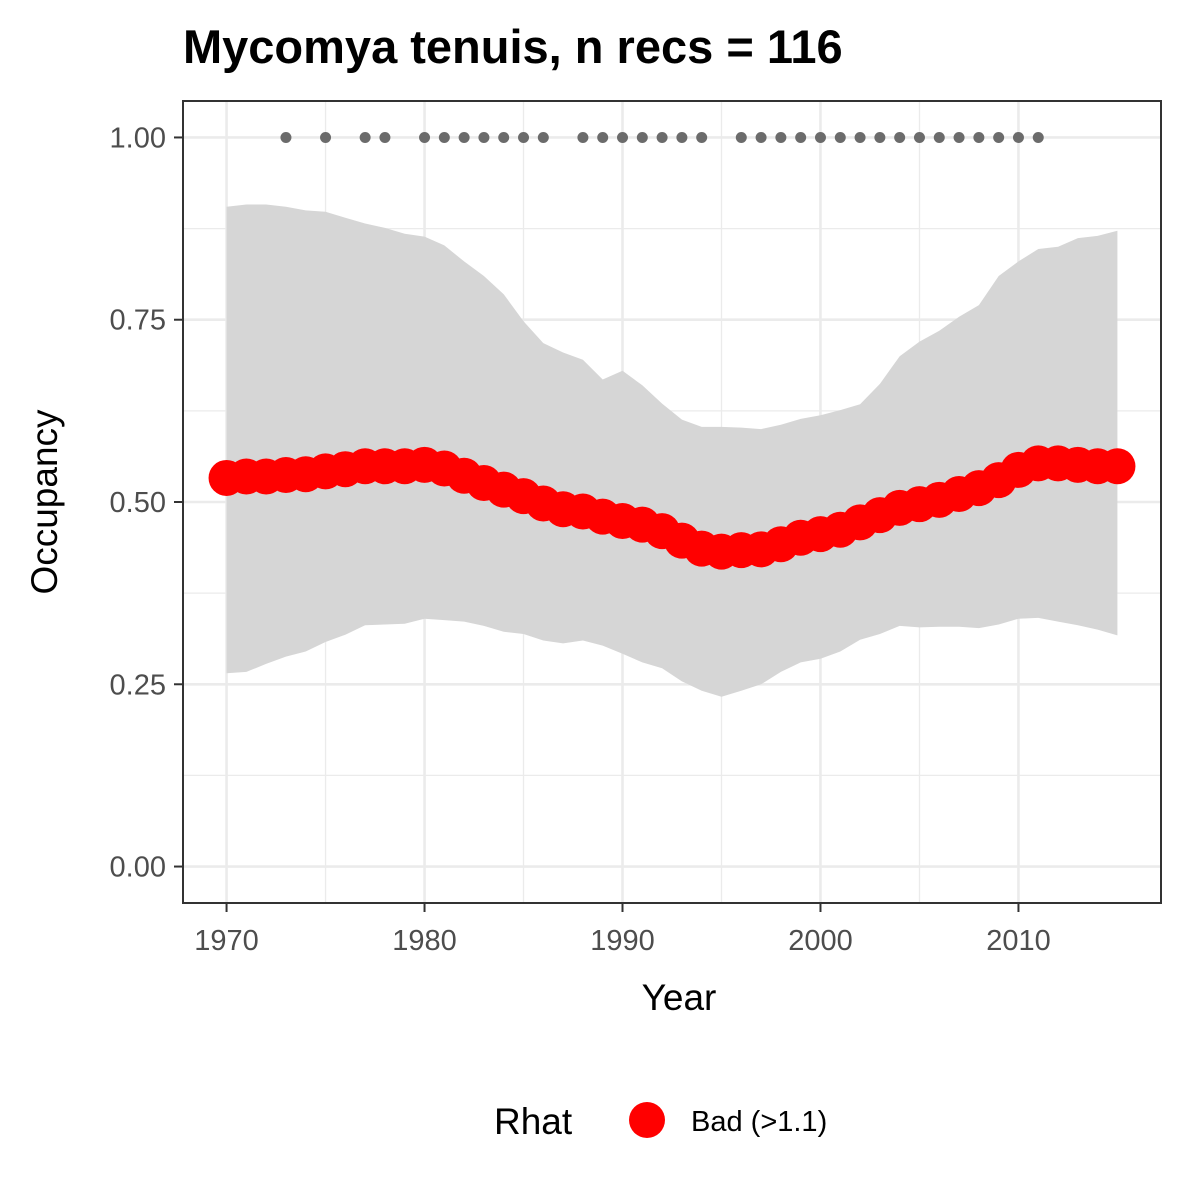  What do you see at coordinates (820, 941) in the screenshot?
I see `x-tick-label: 2000` at bounding box center [820, 941].